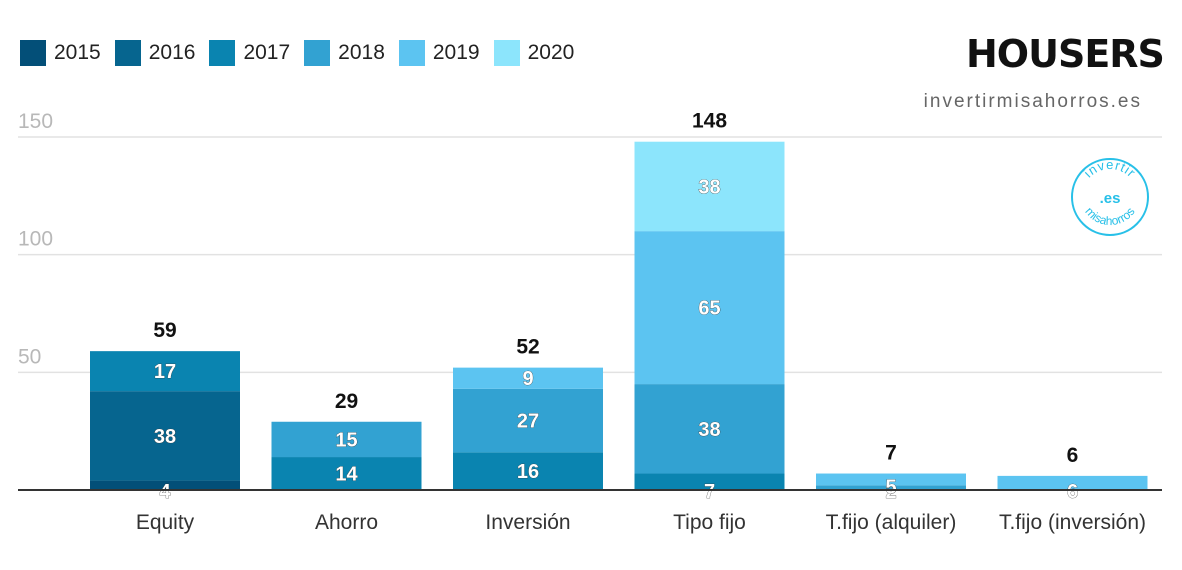 The height and width of the screenshot is (570, 1182). I want to click on housers-logo: HOUSERS, so click(1065, 54).